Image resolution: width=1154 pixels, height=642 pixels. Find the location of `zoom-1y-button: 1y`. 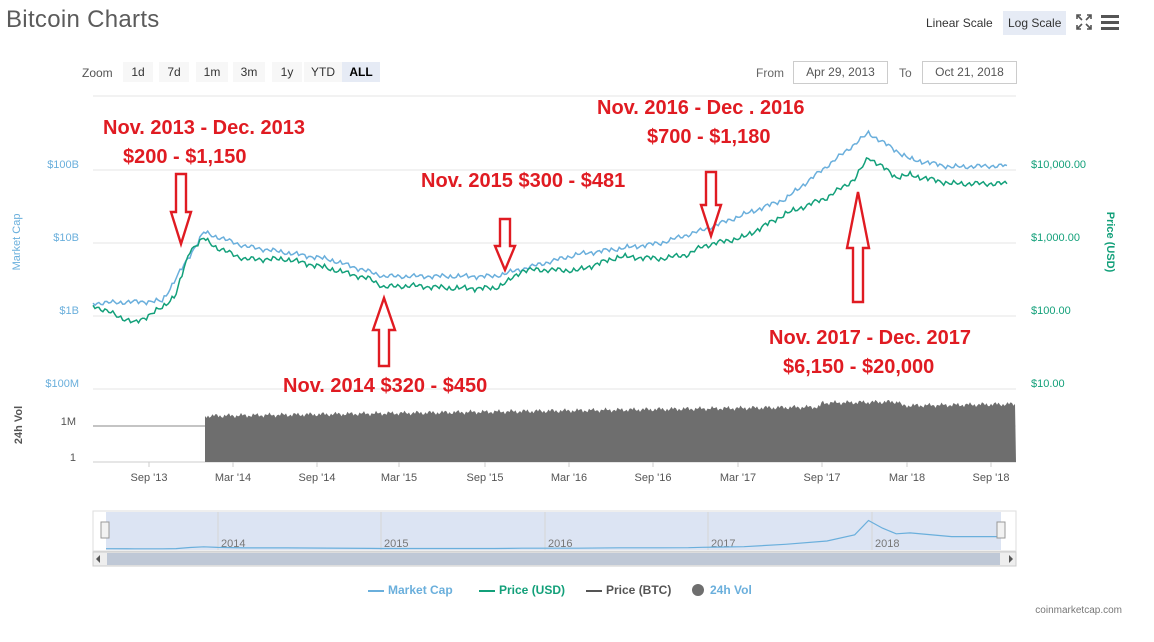

zoom-1y-button: 1y is located at coordinates (287, 72).